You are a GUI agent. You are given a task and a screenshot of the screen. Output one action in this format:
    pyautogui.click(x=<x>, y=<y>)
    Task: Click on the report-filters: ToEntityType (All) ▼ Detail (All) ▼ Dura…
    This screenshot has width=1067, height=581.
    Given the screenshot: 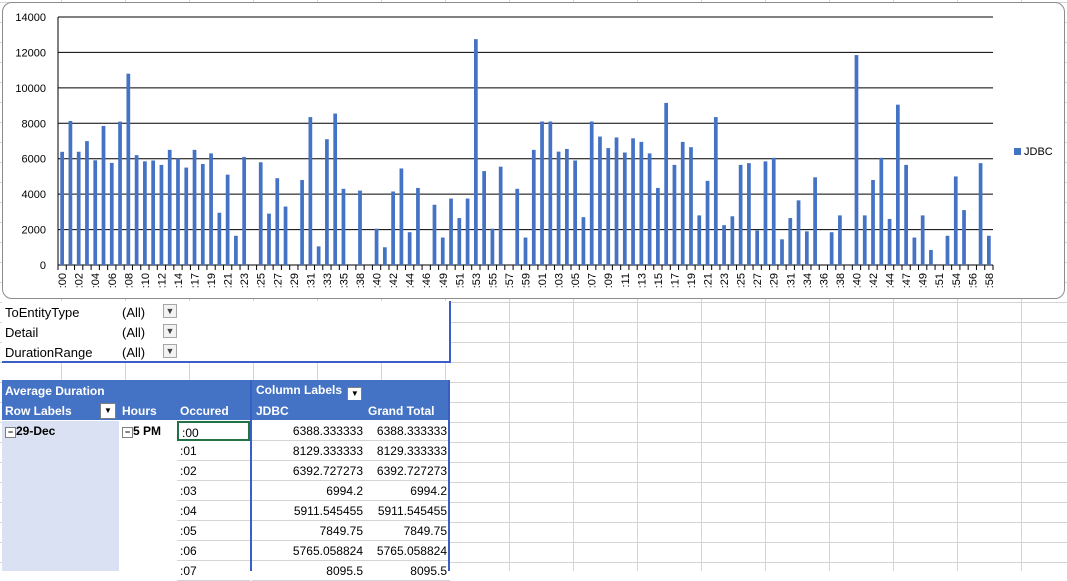 What is the action you would take?
    pyautogui.click(x=226, y=332)
    